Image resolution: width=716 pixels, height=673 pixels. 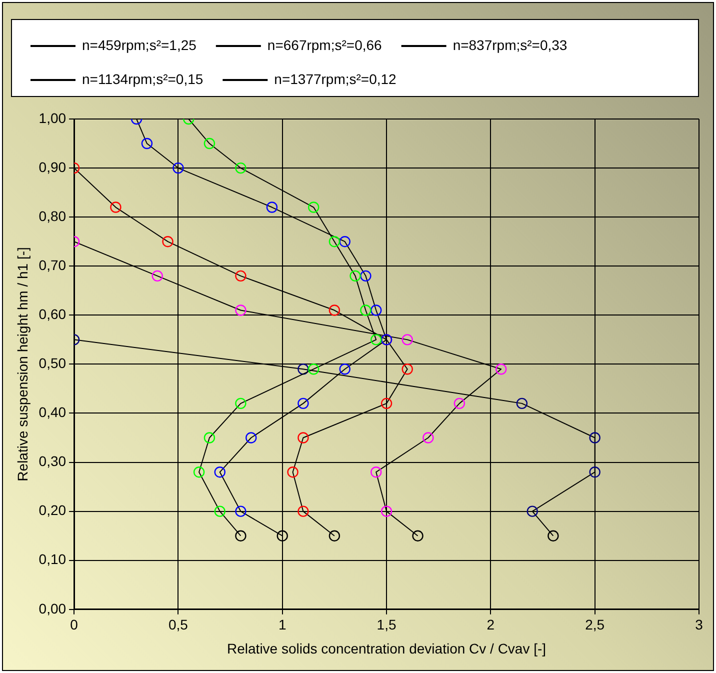 I want to click on legend-label: n=1134rpm;s²=0,15, so click(x=143, y=78).